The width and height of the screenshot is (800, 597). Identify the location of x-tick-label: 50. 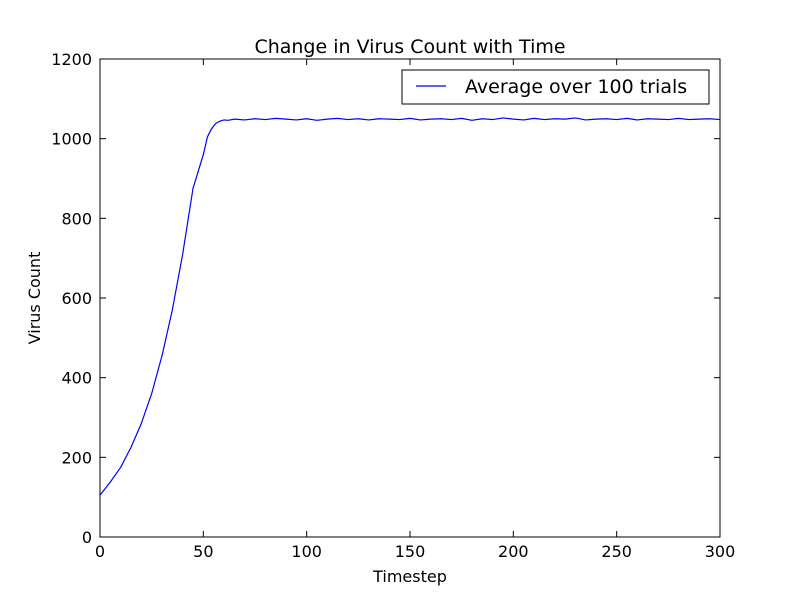
(203, 551).